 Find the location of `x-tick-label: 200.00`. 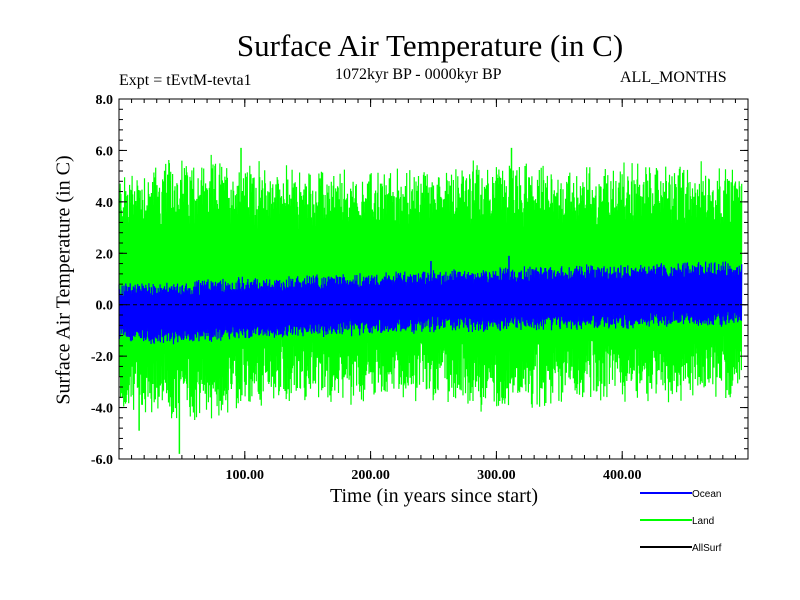

x-tick-label: 200.00 is located at coordinates (370, 475).